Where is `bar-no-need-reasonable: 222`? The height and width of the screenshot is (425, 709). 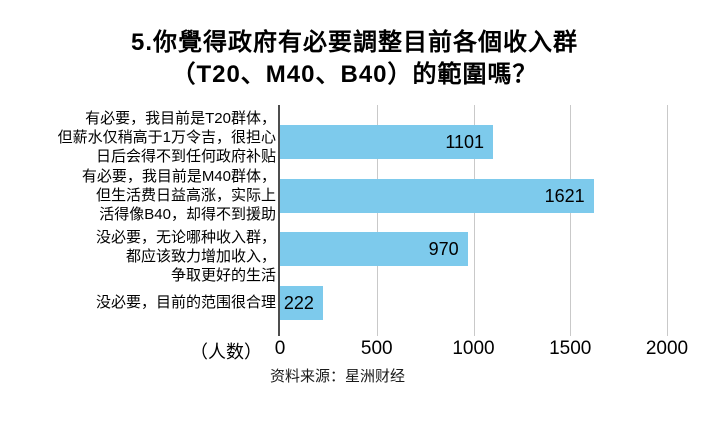
bar-no-need-reasonable: 222 is located at coordinates (301, 303).